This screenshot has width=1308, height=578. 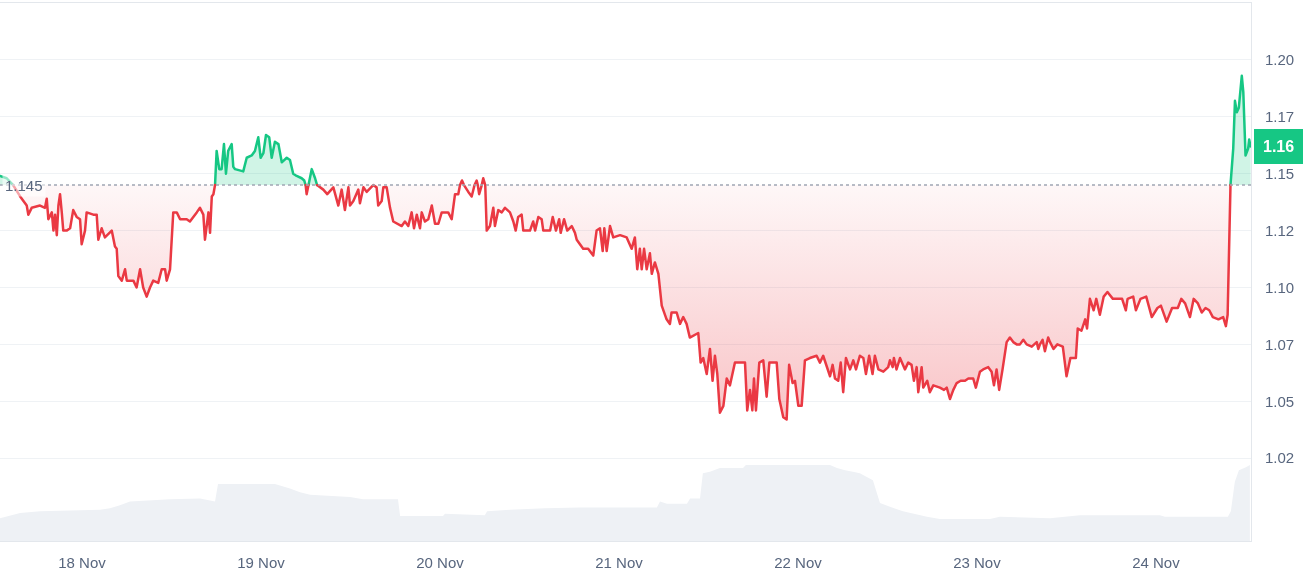 I want to click on x-tick-label: 24 Nov, so click(x=1156, y=562).